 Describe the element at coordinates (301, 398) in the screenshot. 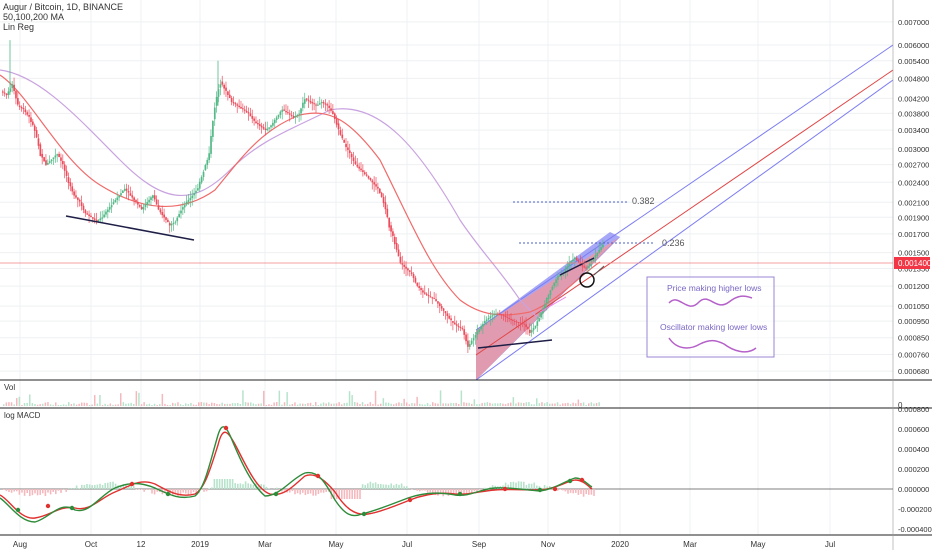

I see `volume-bars` at that location.